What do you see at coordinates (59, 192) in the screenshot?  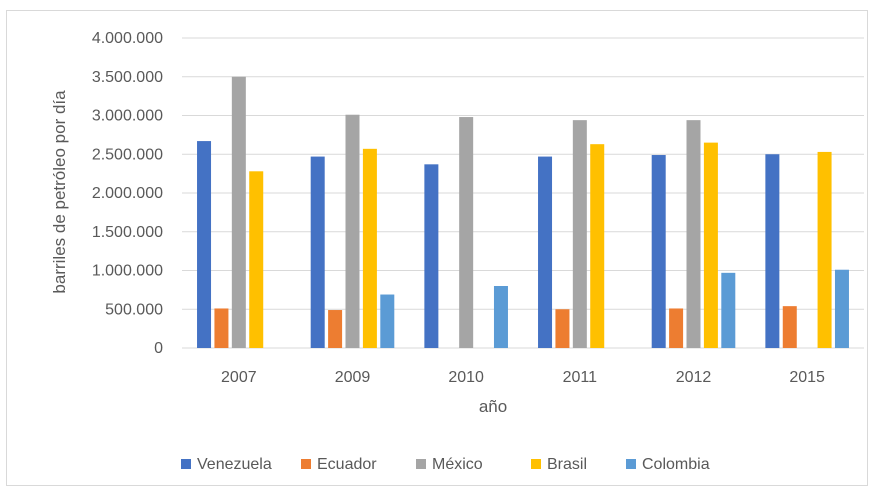 I see `y-axis-title: barriles de petróleo por día` at bounding box center [59, 192].